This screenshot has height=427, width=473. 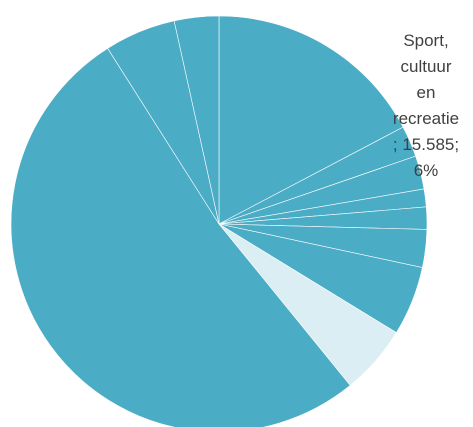 What do you see at coordinates (425, 106) in the screenshot?
I see `data-label-sport-cultuur-recreatie: Sport, cultuur en recreatie ; 15.585; 6%` at bounding box center [425, 106].